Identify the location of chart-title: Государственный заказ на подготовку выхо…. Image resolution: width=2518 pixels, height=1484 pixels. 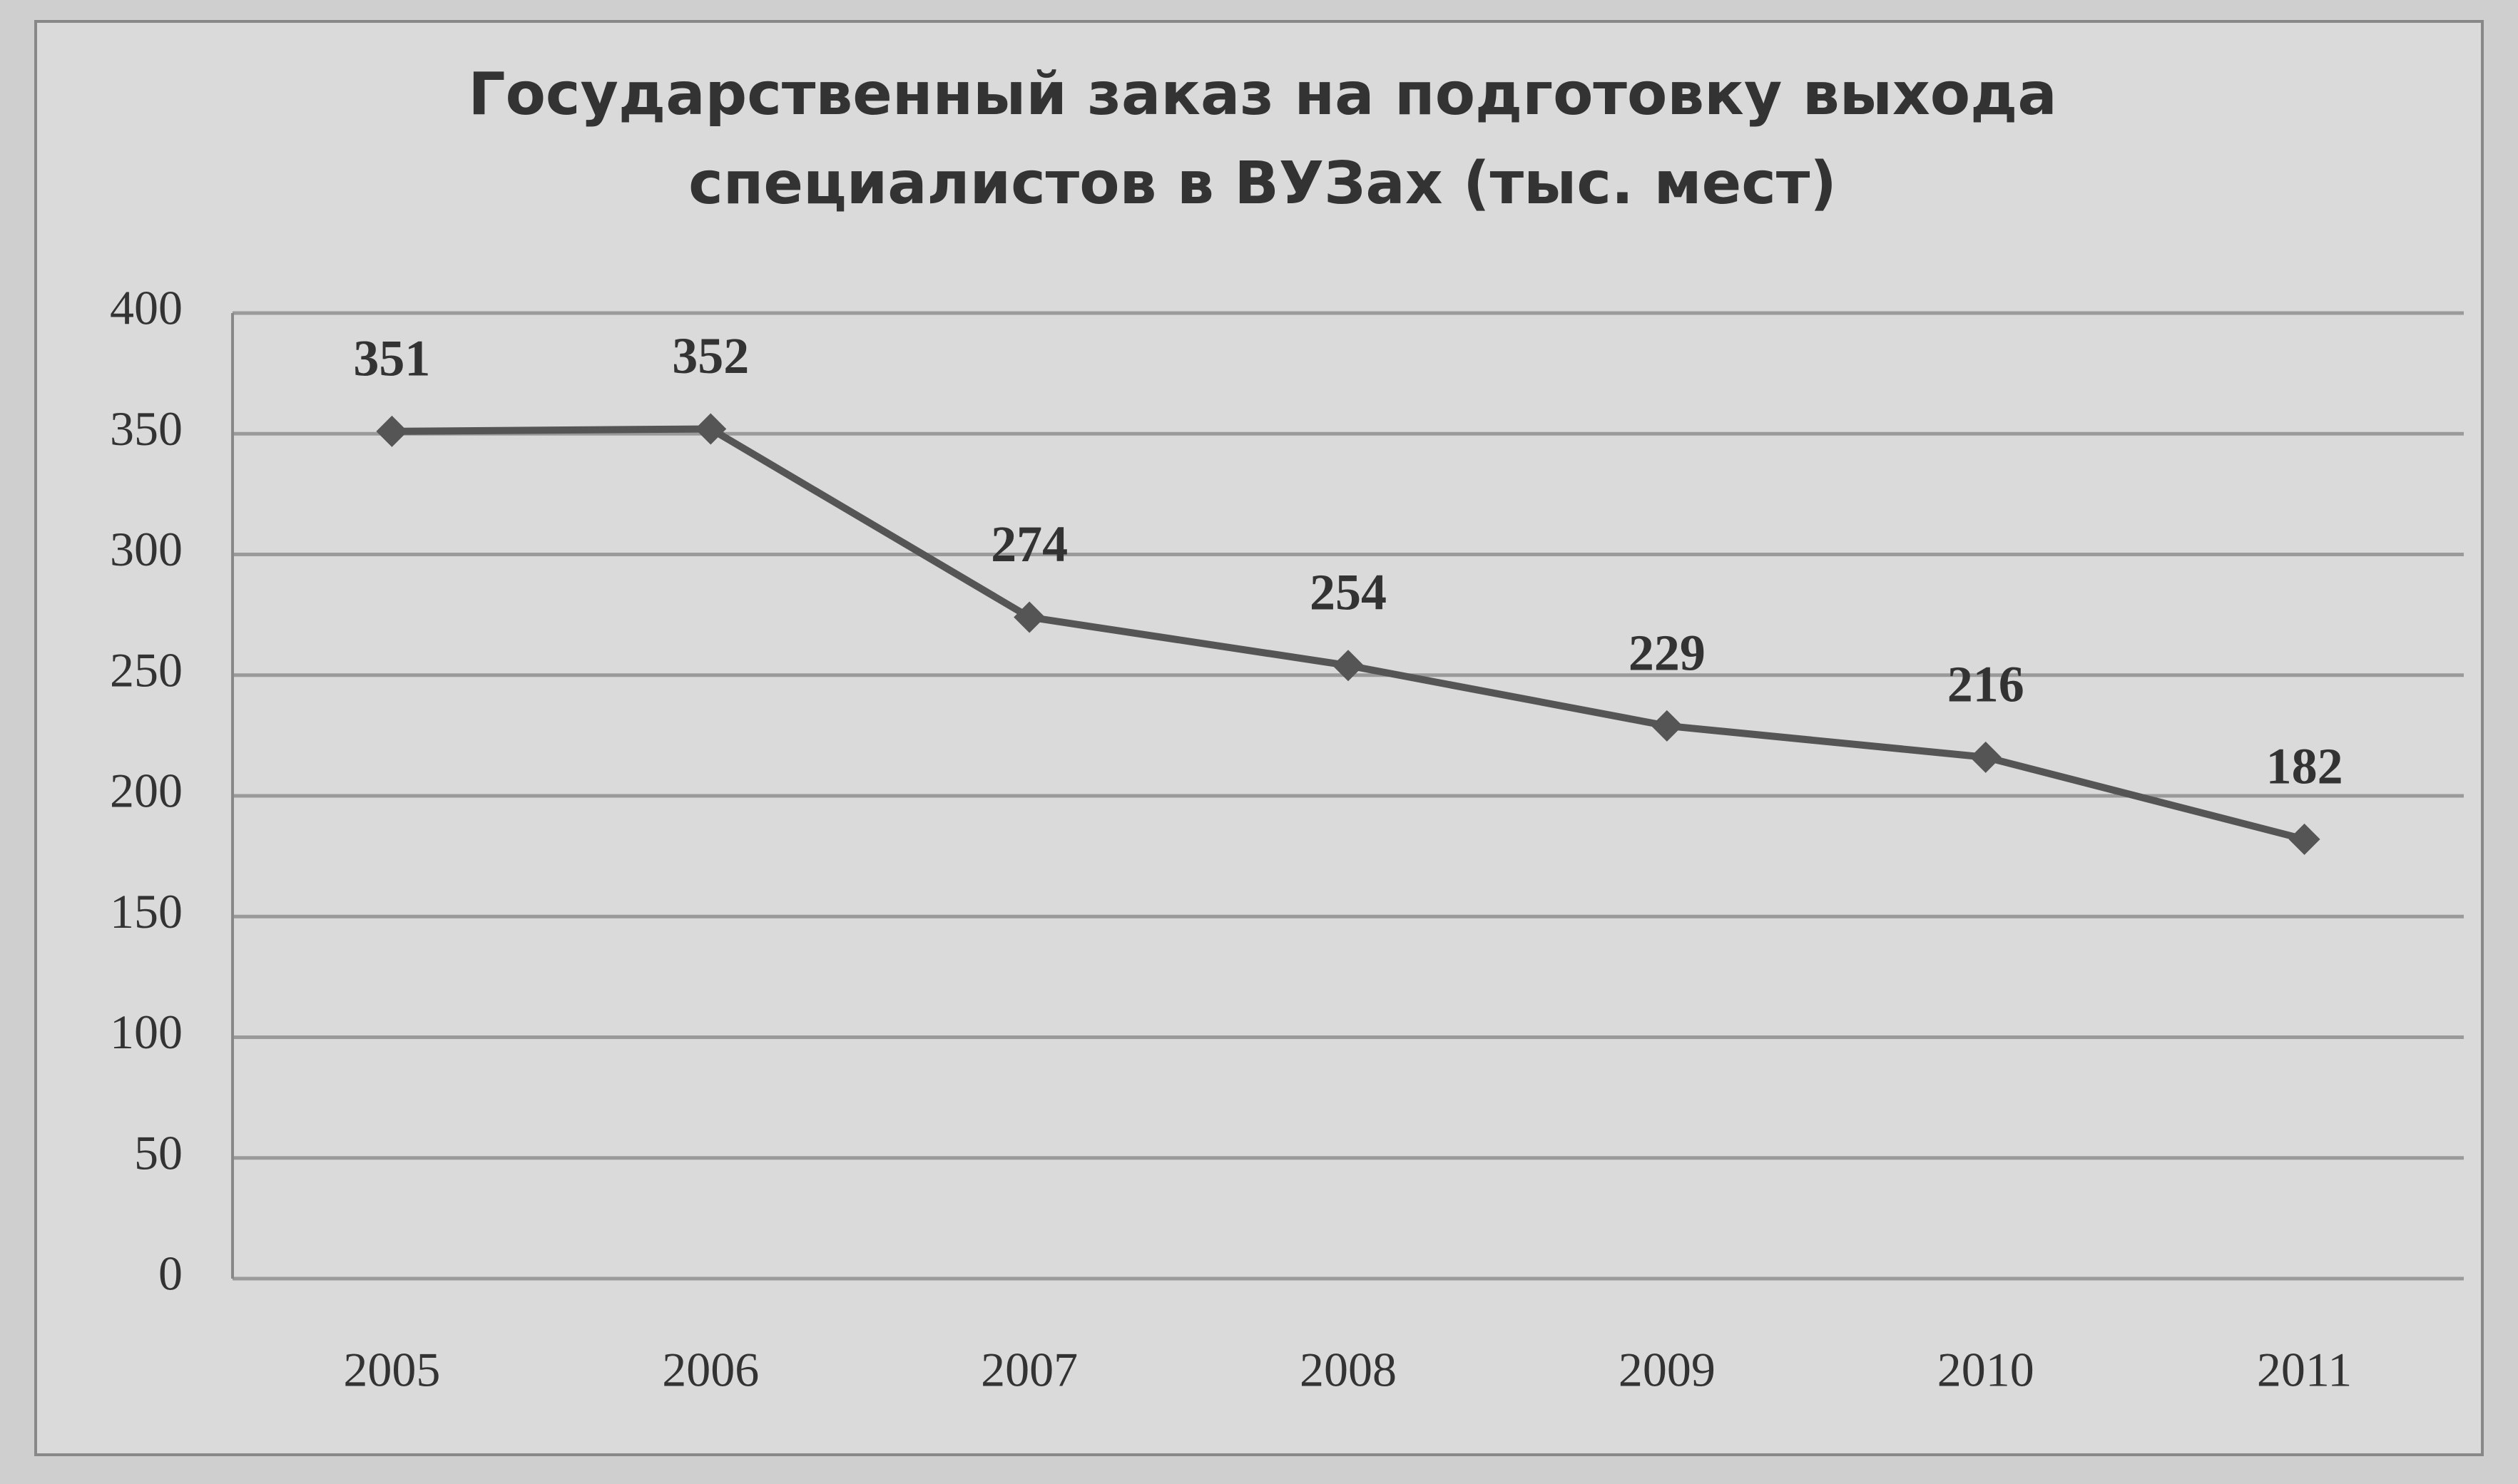
(1262, 139).